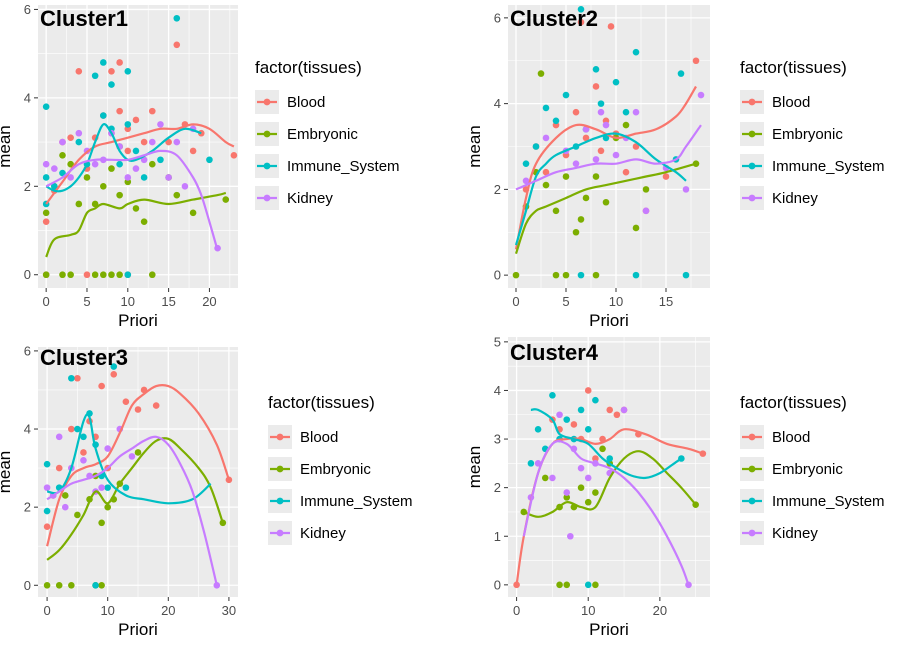 The width and height of the screenshot is (913, 655). I want to click on legend-item-label: Immune_System, so click(828, 166).